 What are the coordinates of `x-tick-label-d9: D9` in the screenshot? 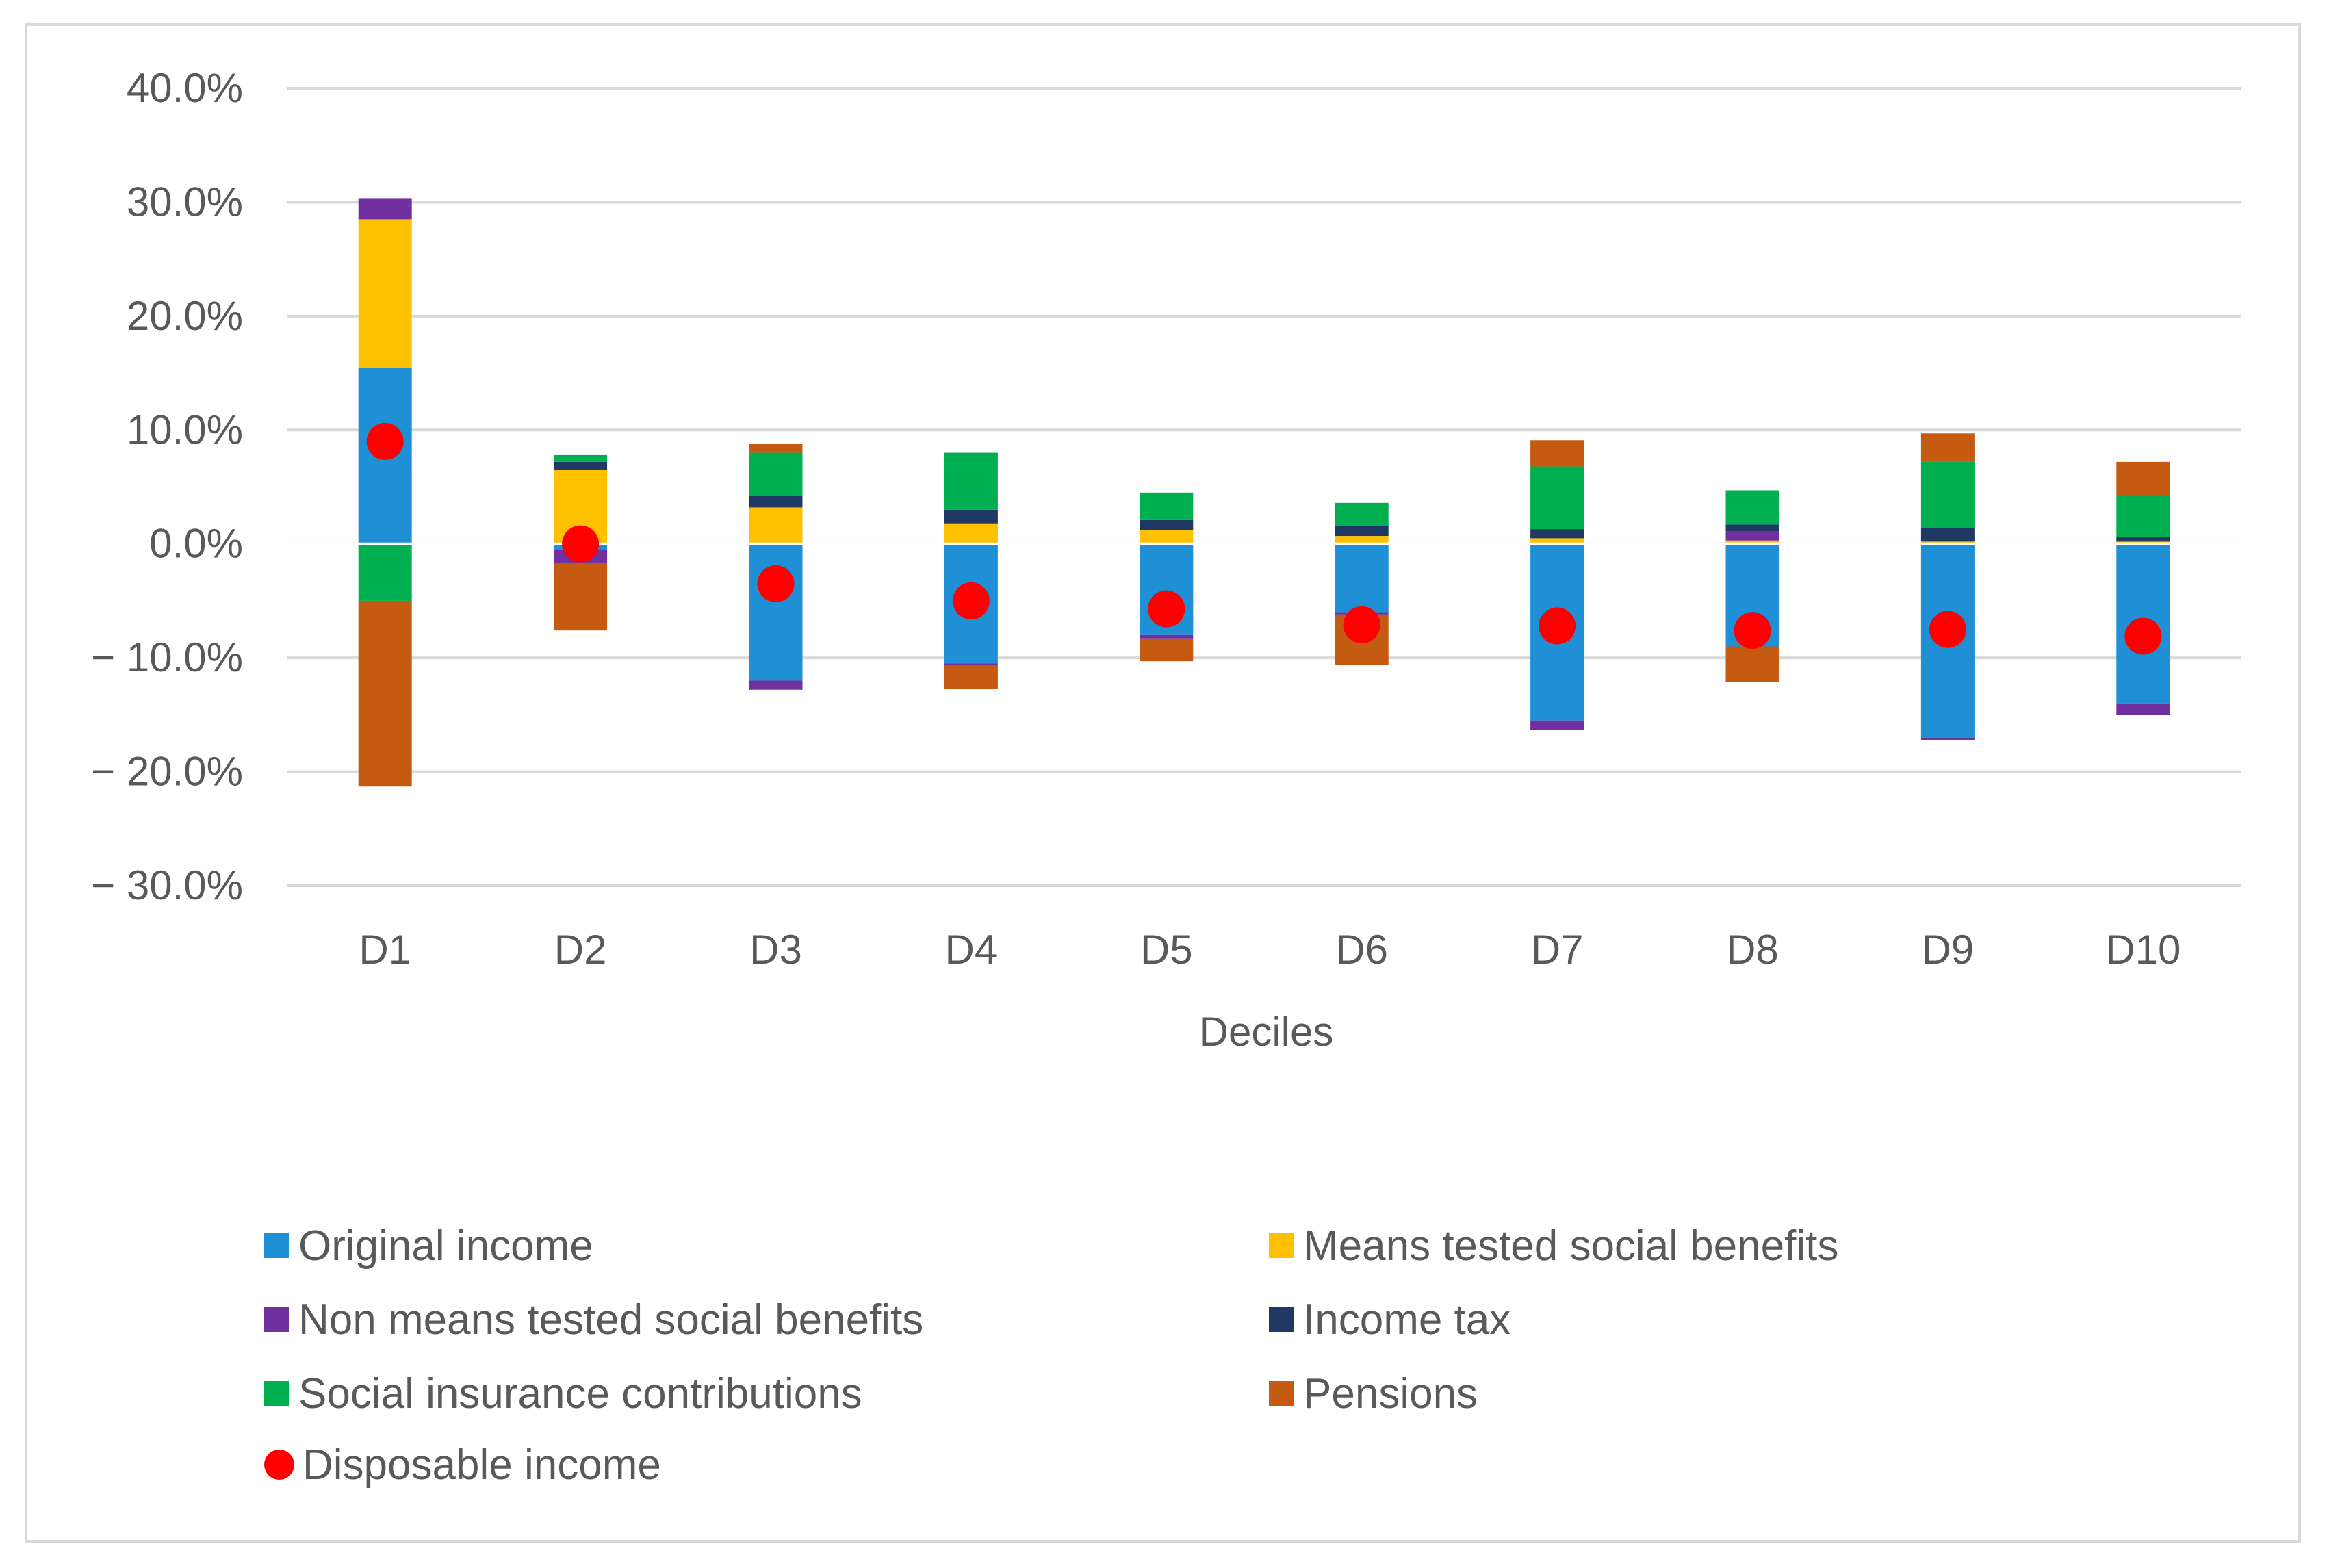 It's located at (1948, 950).